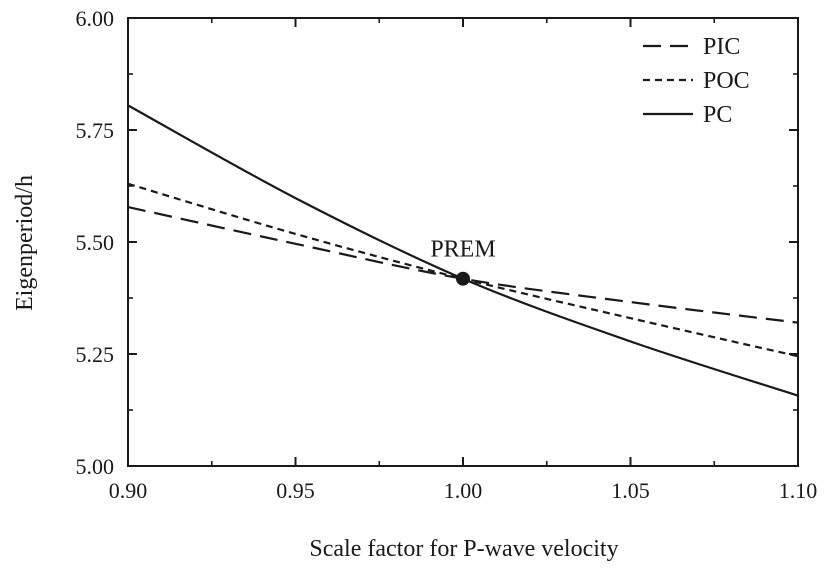 This screenshot has height=568, width=838. I want to click on legend-label-pc: PC, so click(717, 115).